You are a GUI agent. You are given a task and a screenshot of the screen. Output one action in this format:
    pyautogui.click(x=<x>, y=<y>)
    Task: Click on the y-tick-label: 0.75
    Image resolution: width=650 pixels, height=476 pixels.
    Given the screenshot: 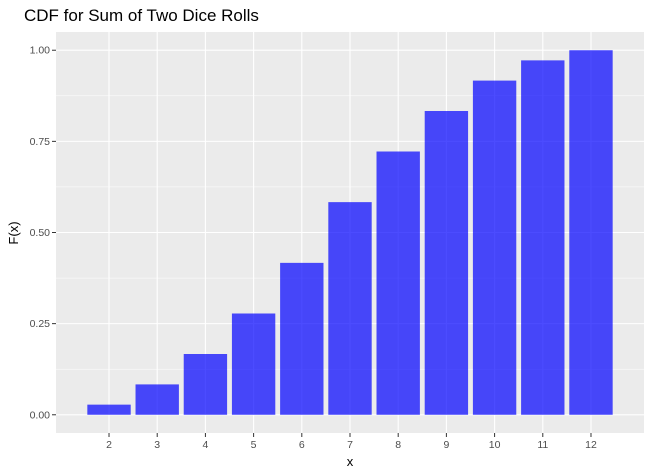 What is the action you would take?
    pyautogui.click(x=40, y=142)
    